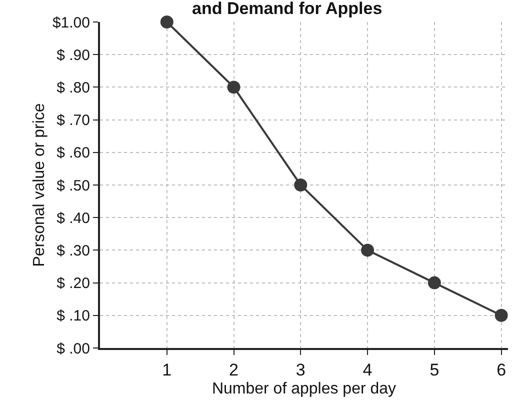 This screenshot has width=522, height=406. Describe the element at coordinates (73, 121) in the screenshot. I see `y-tick-label: $ .70` at that location.